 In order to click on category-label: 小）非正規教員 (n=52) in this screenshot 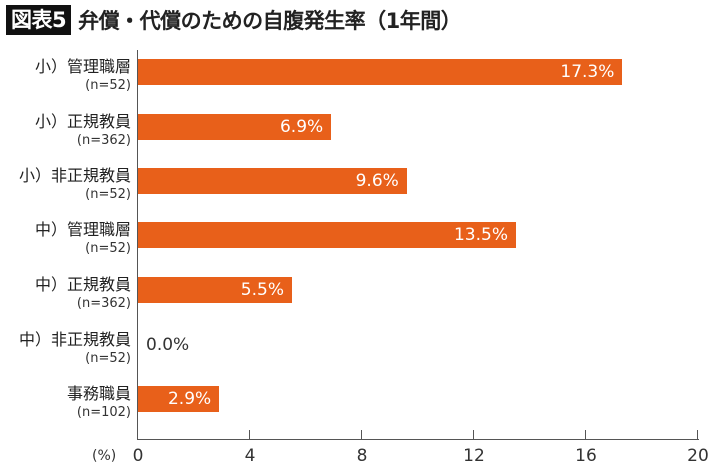, I will do `click(75, 185)`.